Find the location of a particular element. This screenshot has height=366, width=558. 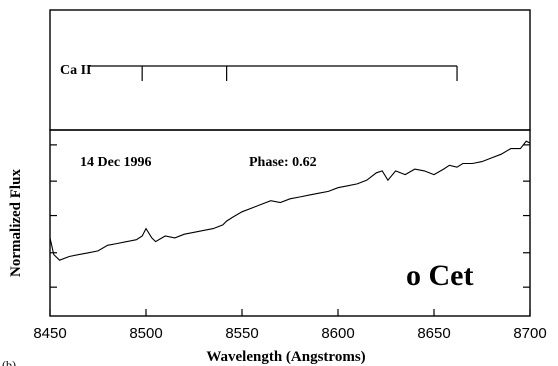

x-tick-label-8500: 8500 is located at coordinates (145, 333).